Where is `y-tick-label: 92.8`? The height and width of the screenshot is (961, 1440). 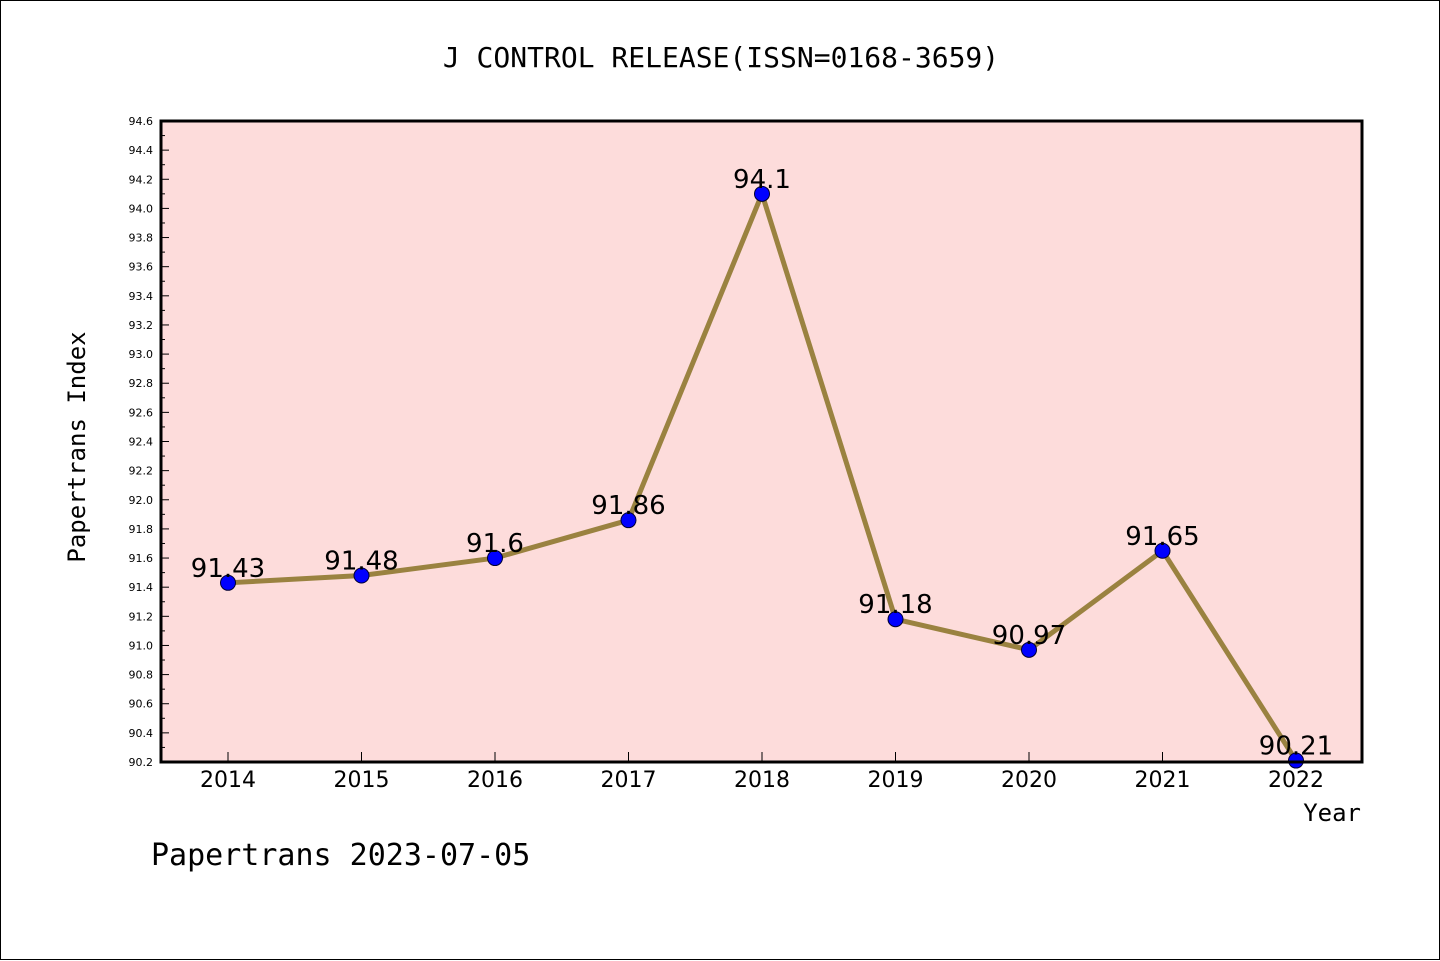
y-tick-label: 92.8 is located at coordinates (141, 383).